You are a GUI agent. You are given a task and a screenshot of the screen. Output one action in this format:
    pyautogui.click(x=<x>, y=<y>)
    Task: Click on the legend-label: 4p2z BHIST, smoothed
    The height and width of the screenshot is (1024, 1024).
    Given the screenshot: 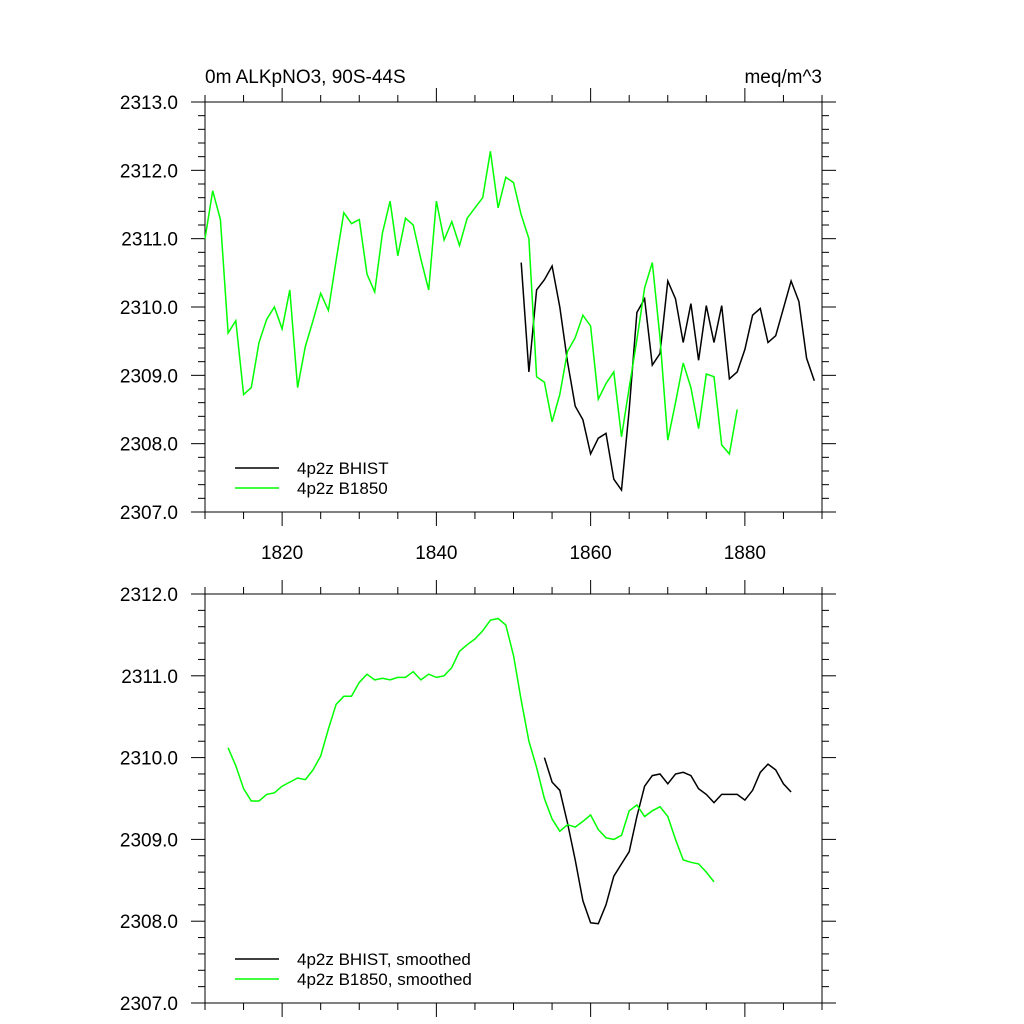 What is the action you would take?
    pyautogui.click(x=384, y=959)
    